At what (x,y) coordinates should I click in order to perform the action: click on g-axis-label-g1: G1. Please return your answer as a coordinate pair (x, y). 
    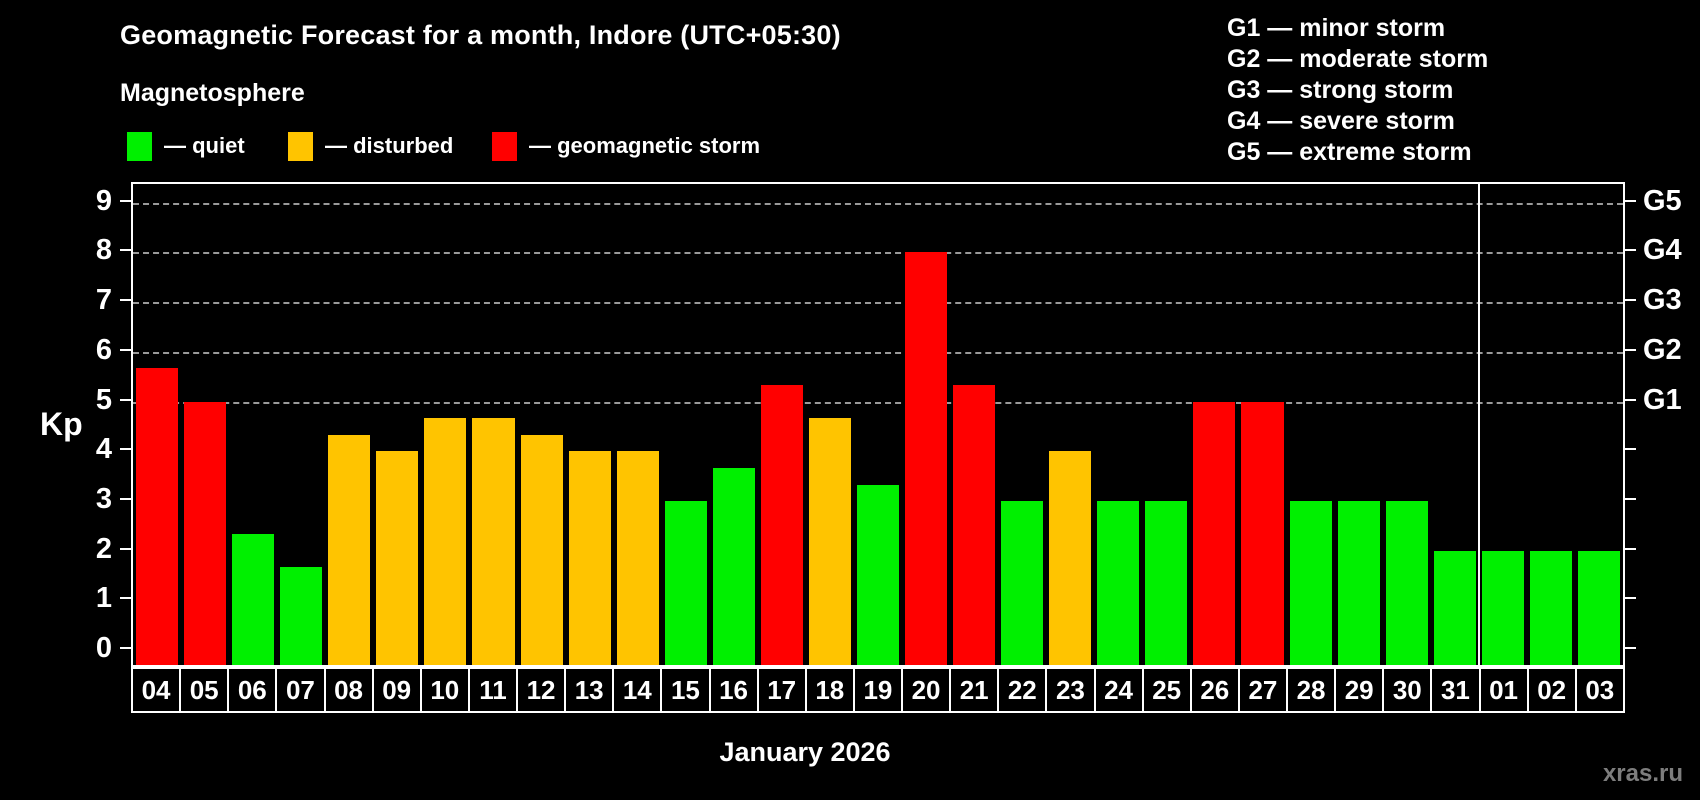
    Looking at the image, I should click on (1662, 399).